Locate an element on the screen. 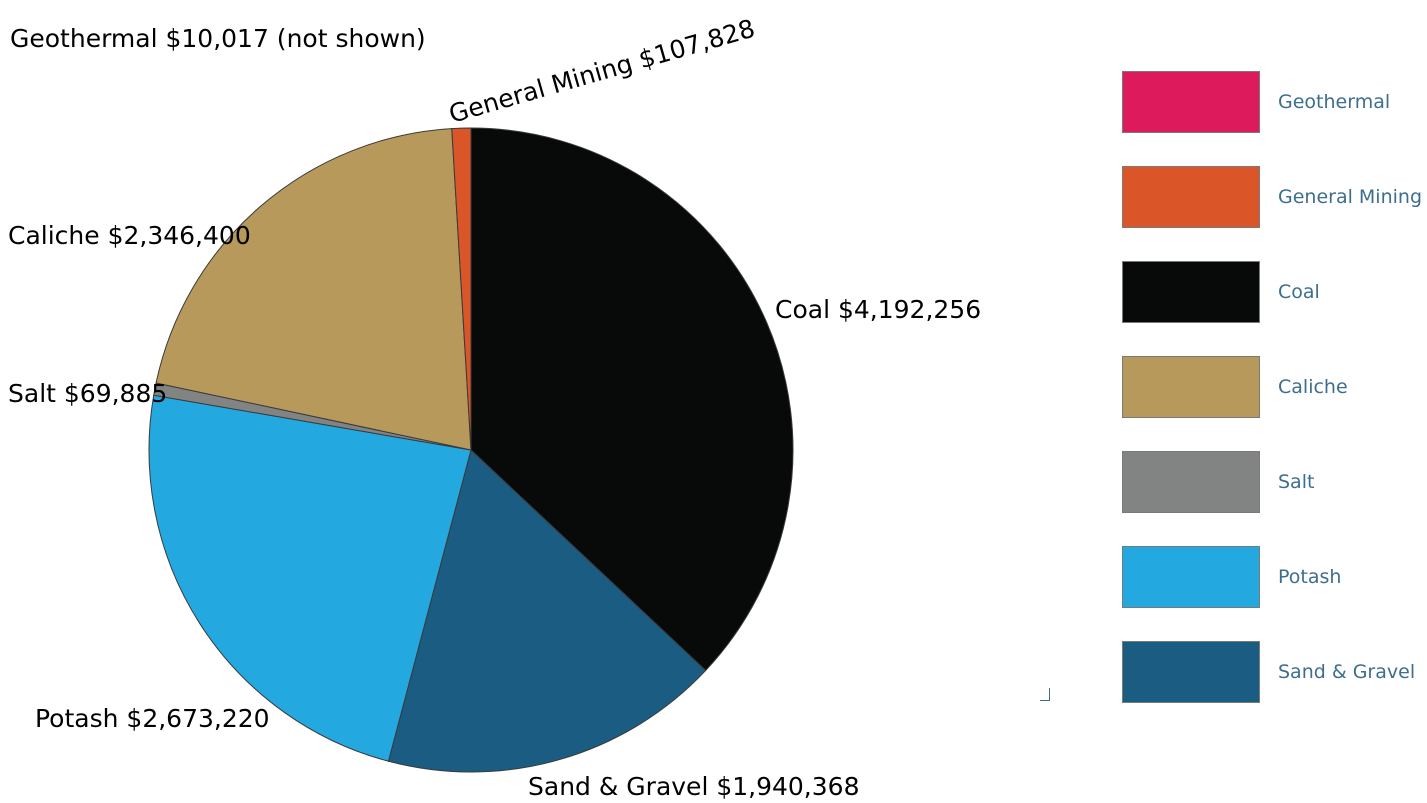 This screenshot has width=1427, height=803. pie-slice-sand-gravel is located at coordinates (547, 611).